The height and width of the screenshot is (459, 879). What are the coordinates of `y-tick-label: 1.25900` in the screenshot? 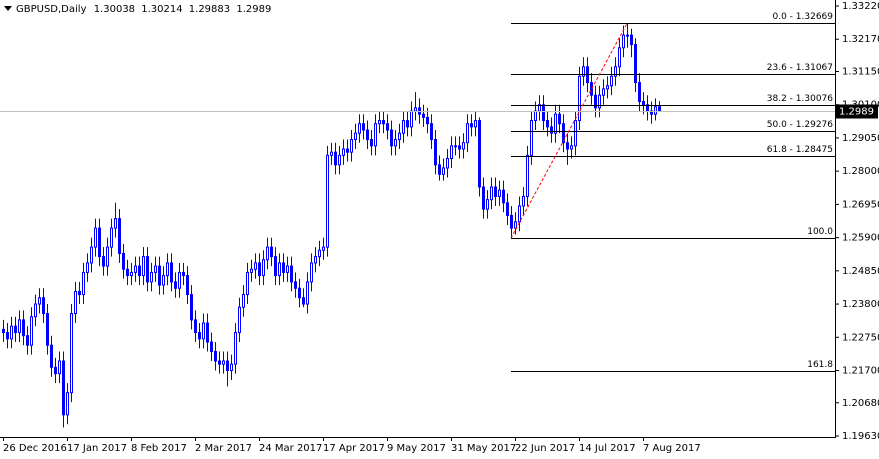 It's located at (860, 238).